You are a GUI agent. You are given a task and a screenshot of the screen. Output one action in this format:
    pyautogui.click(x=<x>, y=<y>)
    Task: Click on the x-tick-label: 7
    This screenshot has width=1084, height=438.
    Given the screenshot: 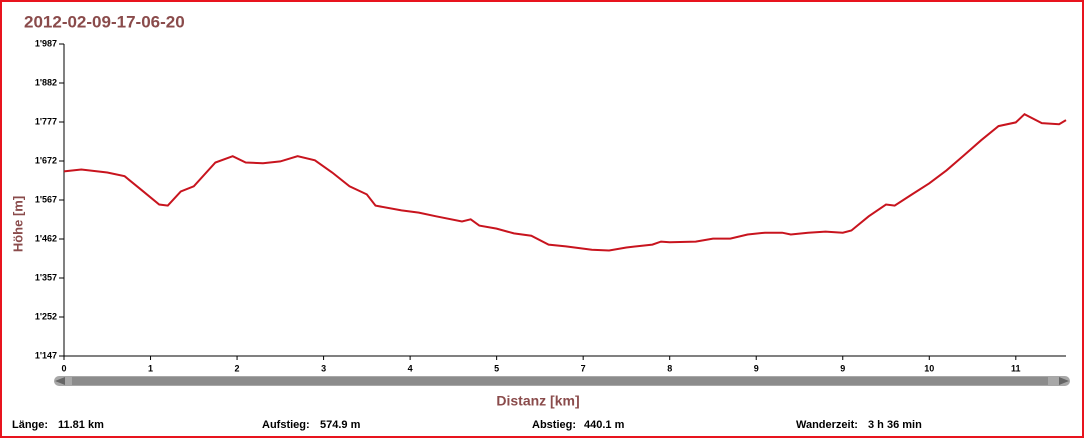 What is the action you would take?
    pyautogui.click(x=583, y=368)
    